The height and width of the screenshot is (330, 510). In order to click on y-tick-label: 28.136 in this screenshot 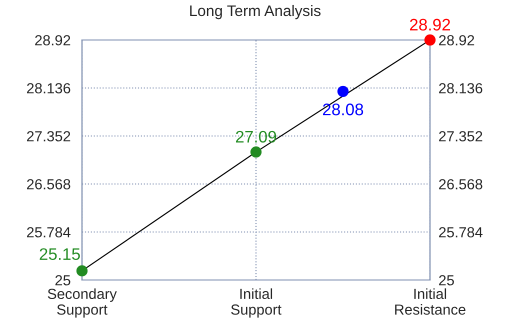, I will do `click(48, 88)`.